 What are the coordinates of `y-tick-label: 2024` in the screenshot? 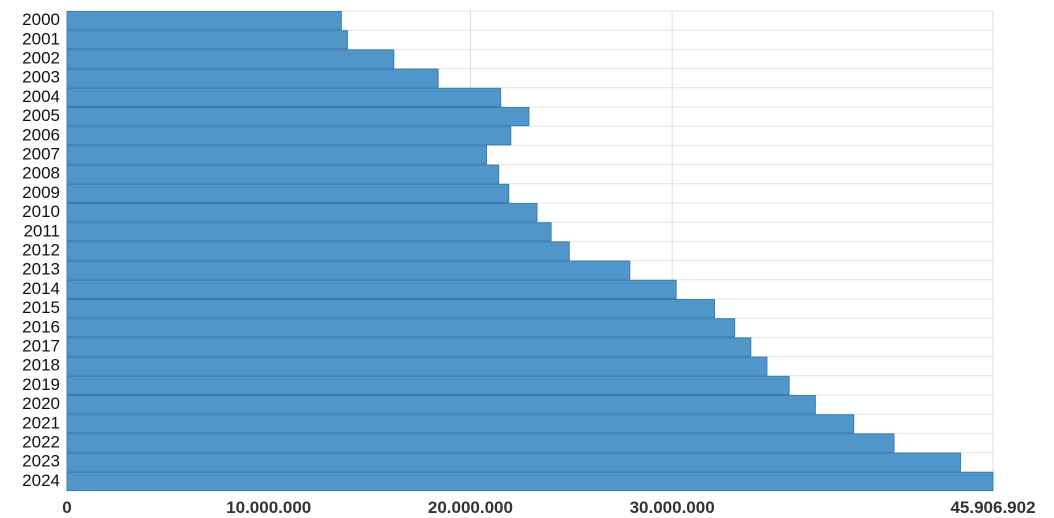 It's located at (41, 480).